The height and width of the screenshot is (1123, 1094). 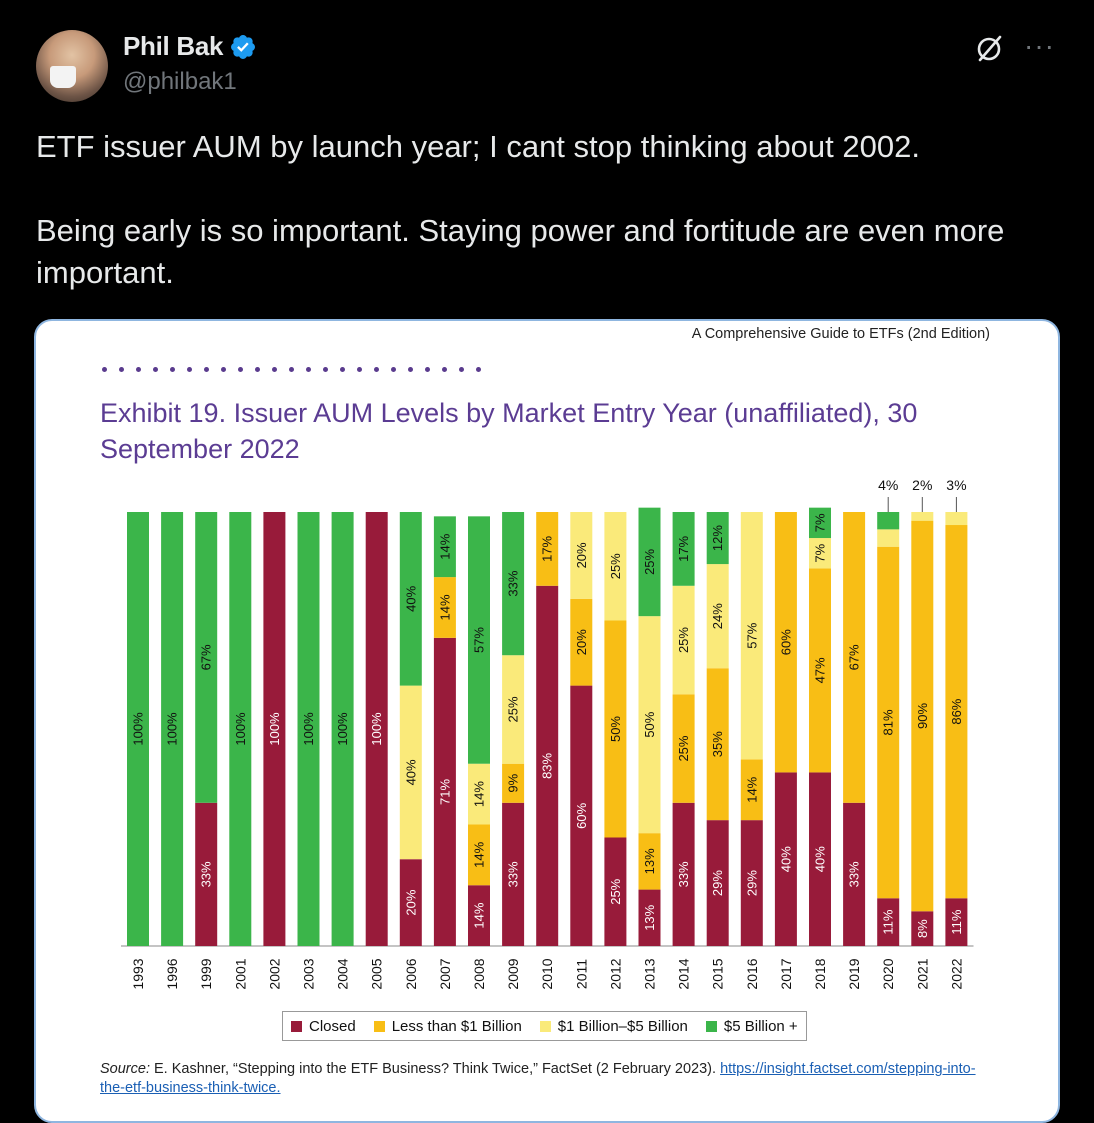 What do you see at coordinates (456, 1026) in the screenshot?
I see `legend-label: Less than $1 Billion` at bounding box center [456, 1026].